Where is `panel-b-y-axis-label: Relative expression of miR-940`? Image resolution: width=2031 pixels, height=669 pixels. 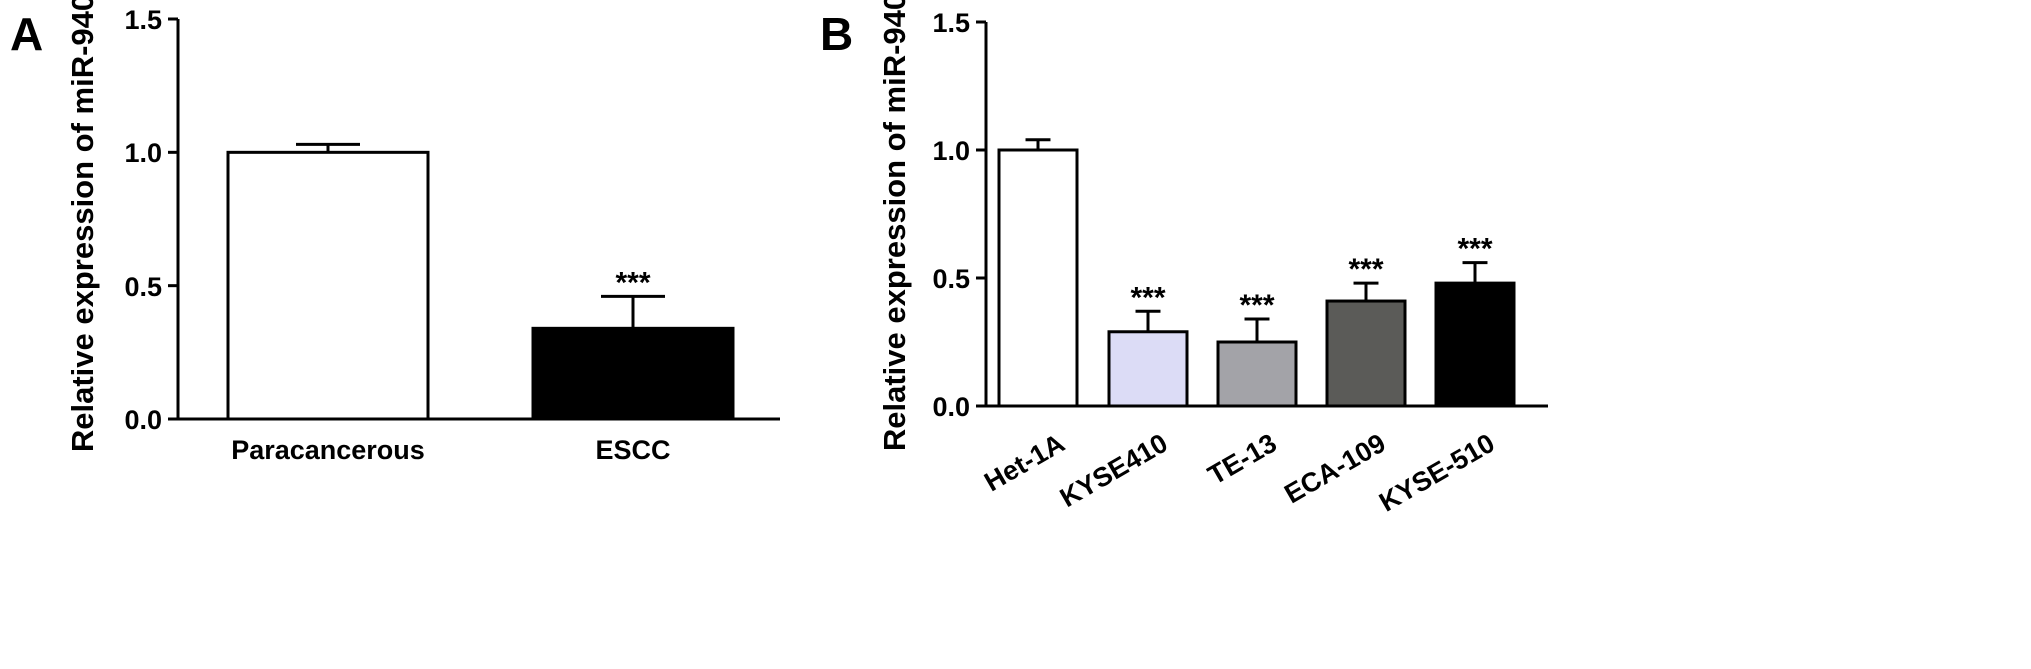
panel-b-y-axis-label: Relative expression of miR-940 is located at coordinates (894, 225).